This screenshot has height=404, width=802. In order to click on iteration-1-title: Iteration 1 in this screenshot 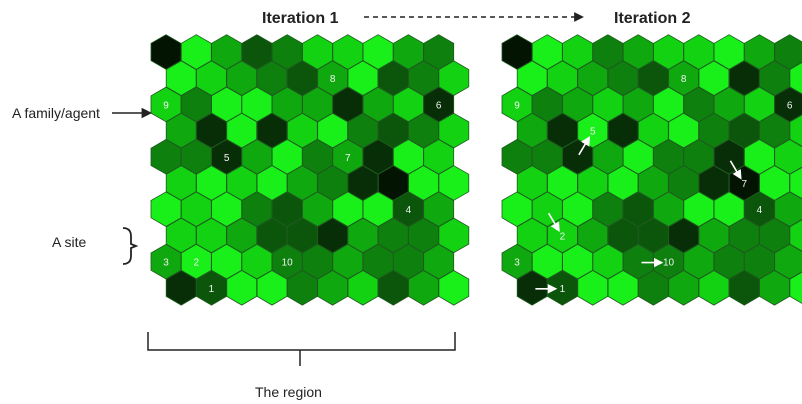, I will do `click(300, 18)`.